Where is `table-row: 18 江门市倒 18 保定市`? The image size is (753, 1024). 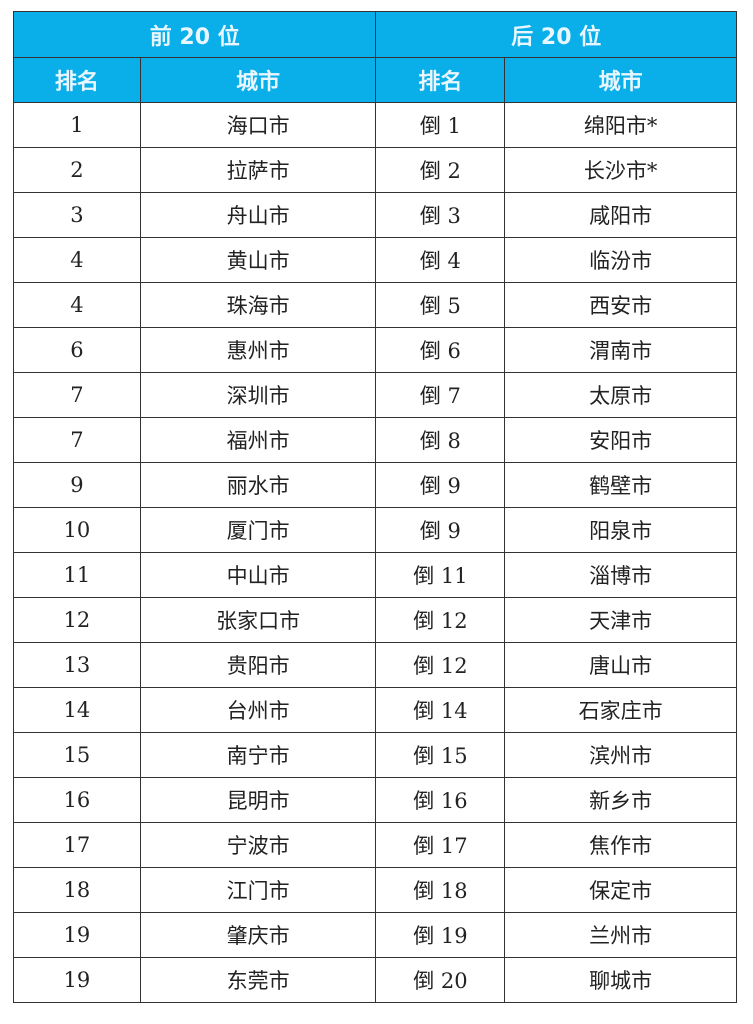 table-row: 18 江门市倒 18 保定市 is located at coordinates (375, 890).